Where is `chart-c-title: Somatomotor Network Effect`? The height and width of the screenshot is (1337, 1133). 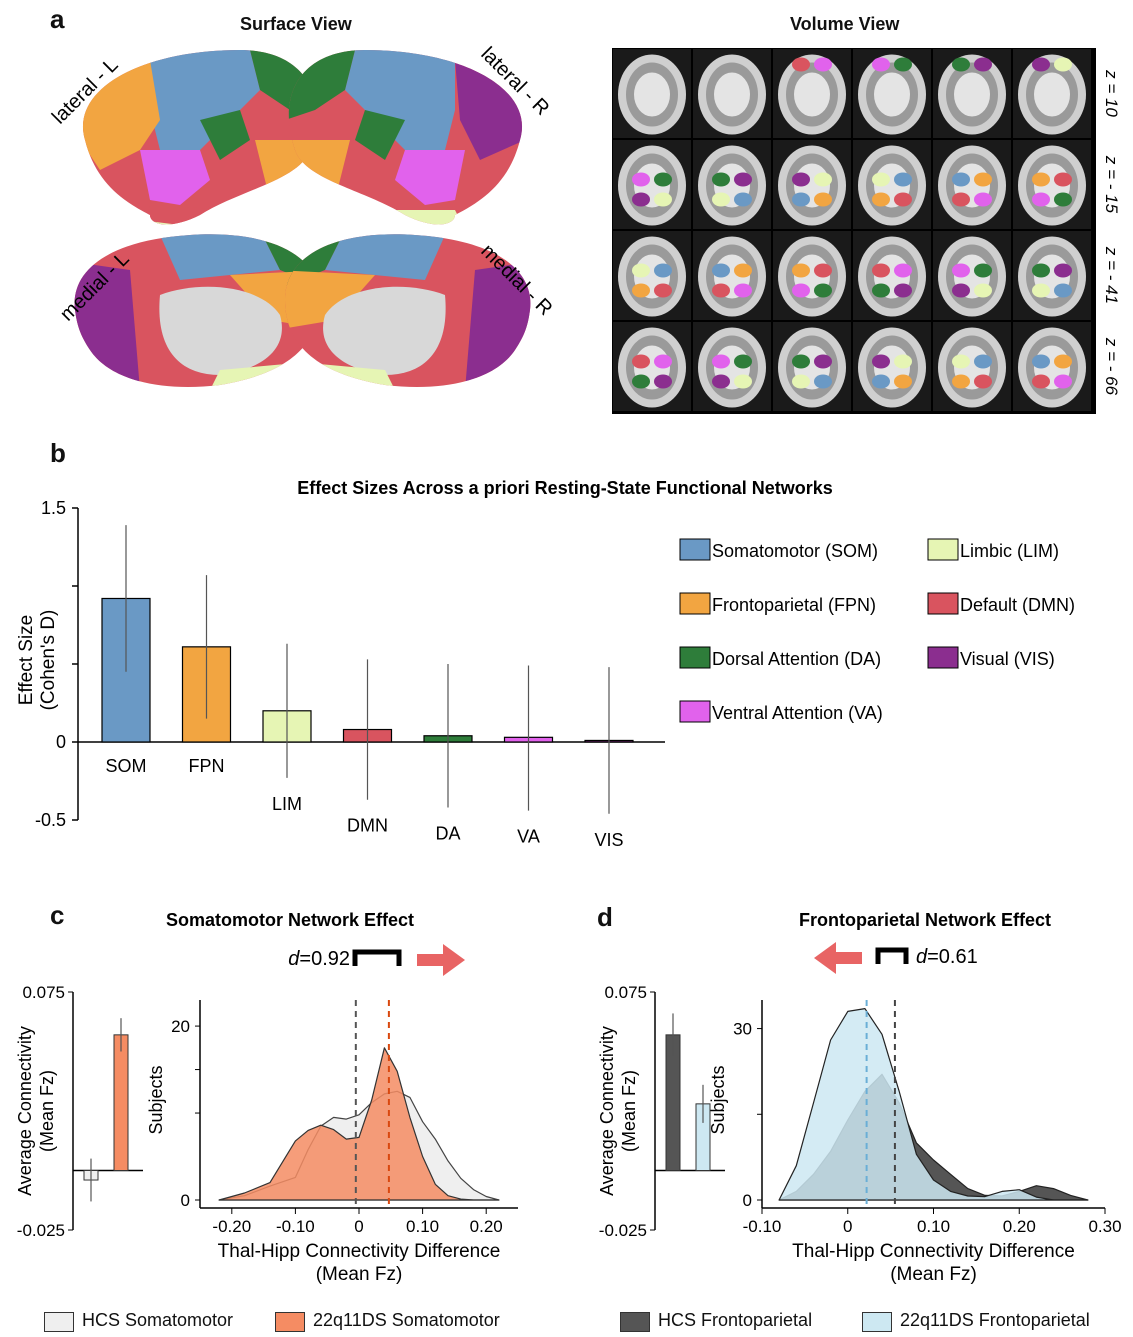 chart-c-title: Somatomotor Network Effect is located at coordinates (290, 920).